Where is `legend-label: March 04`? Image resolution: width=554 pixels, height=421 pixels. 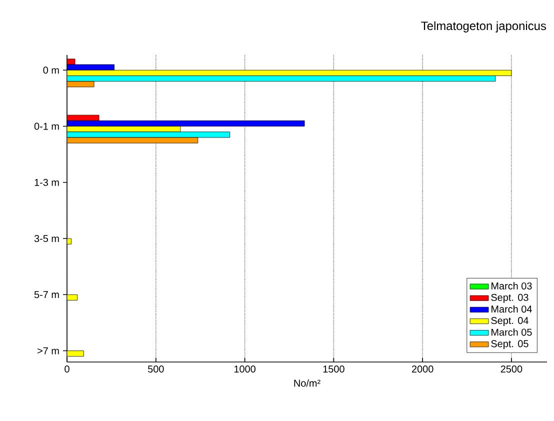 legend-label: March 04 is located at coordinates (512, 309).